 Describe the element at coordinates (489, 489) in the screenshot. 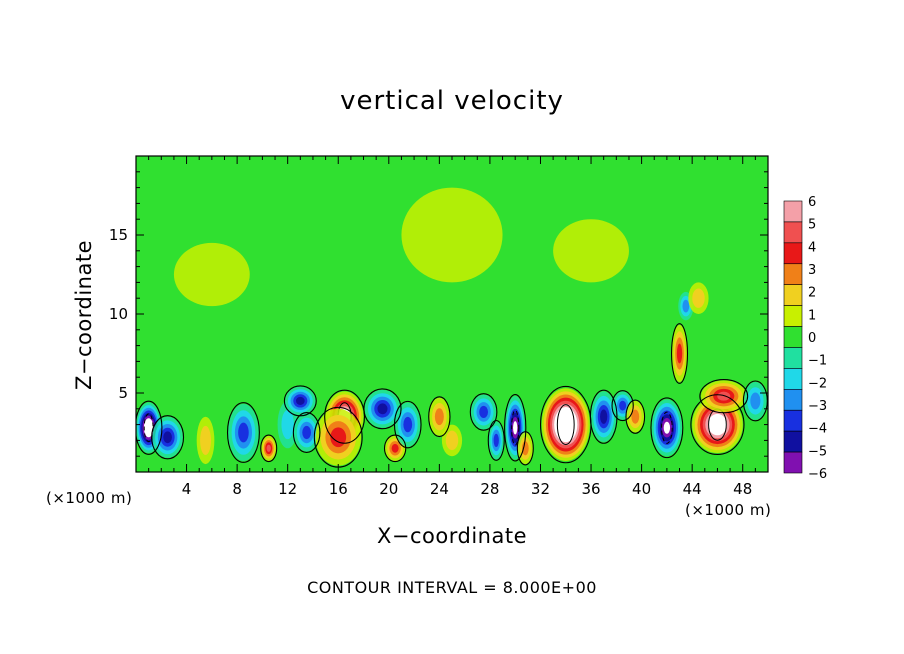

I see `x-tick-label: 28` at that location.